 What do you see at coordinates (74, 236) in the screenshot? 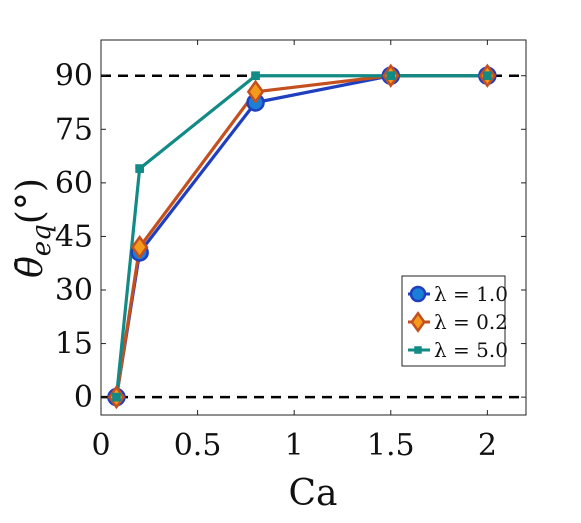
I see `y-tick-label: 45` at bounding box center [74, 236].